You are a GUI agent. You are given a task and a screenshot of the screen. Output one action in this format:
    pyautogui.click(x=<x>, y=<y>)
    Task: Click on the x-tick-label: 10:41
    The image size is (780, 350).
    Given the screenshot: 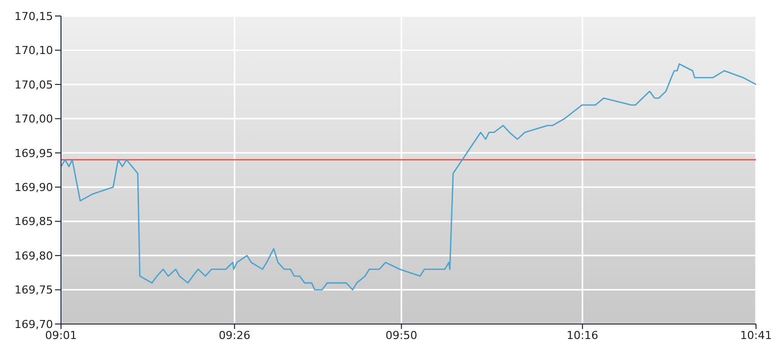 What is the action you would take?
    pyautogui.click(x=756, y=335)
    